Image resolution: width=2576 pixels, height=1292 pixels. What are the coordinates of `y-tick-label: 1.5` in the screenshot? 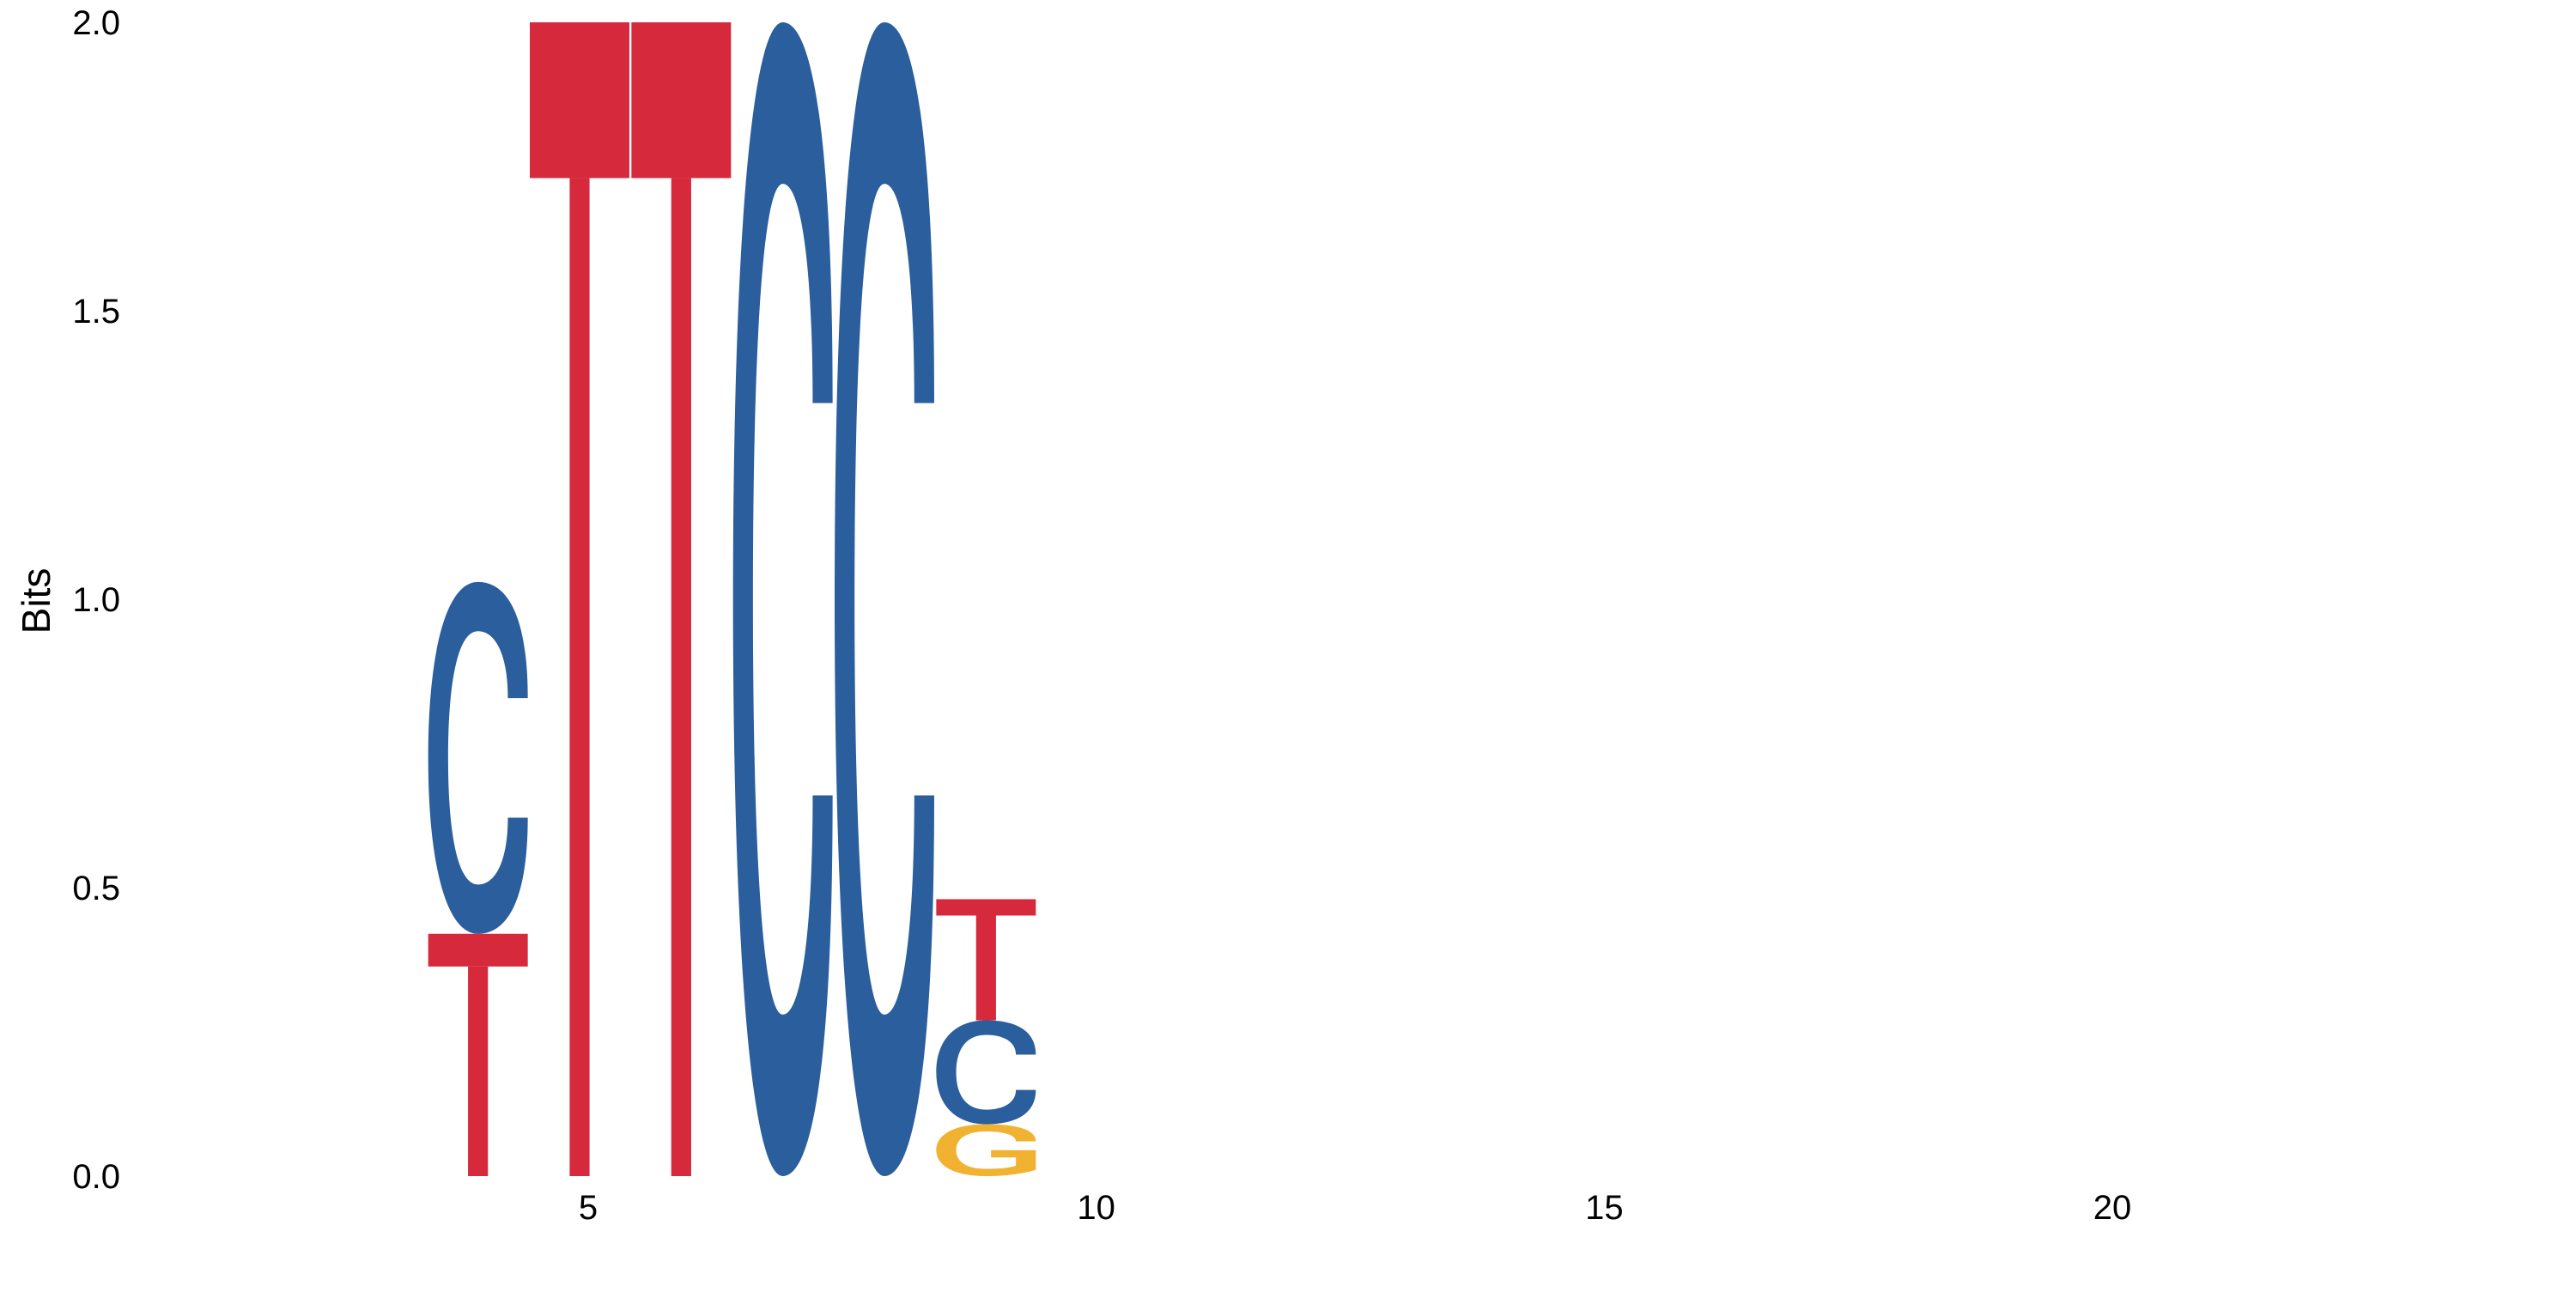 It's located at (96, 312).